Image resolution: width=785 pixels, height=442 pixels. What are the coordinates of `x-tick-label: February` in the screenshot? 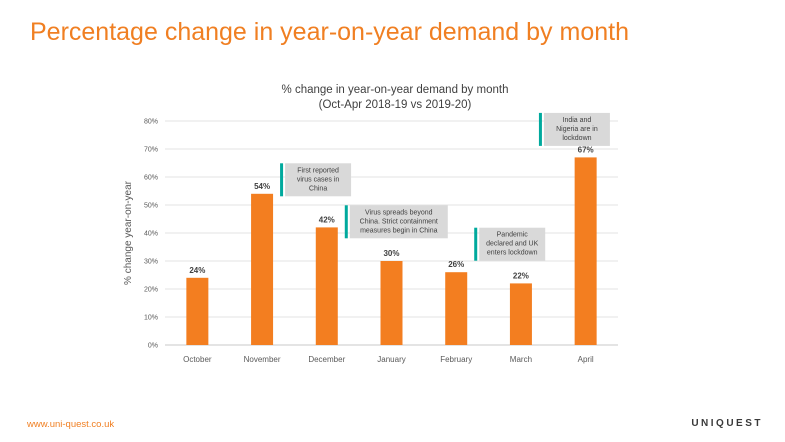 It's located at (456, 359).